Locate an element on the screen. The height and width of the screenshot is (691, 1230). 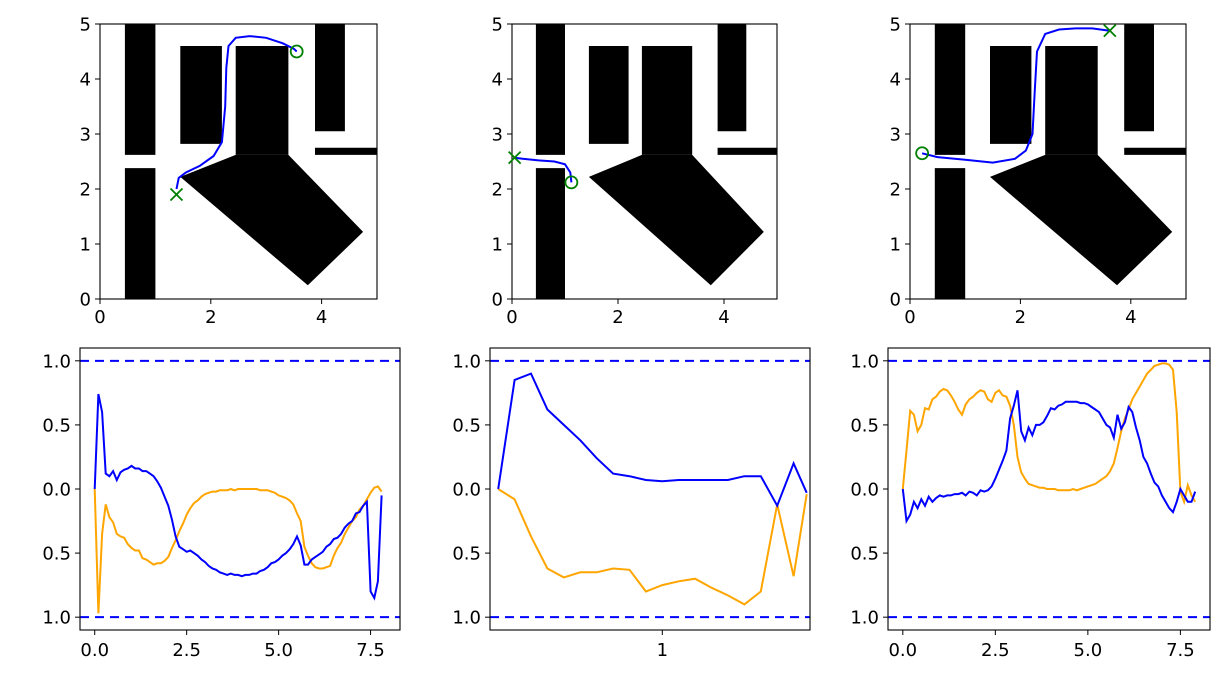
map-1-start-marker is located at coordinates (296, 51).